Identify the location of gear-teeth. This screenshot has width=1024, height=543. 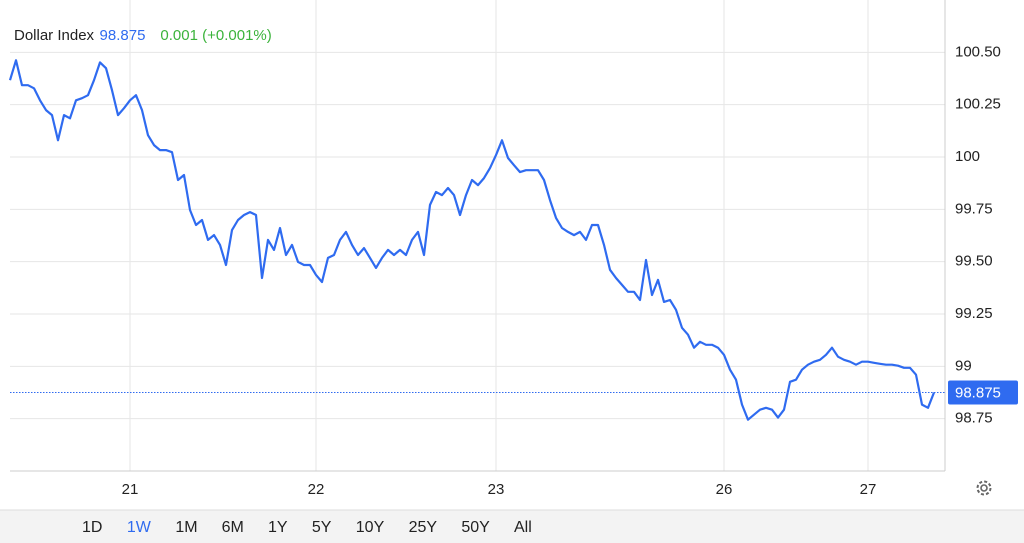
(984, 488).